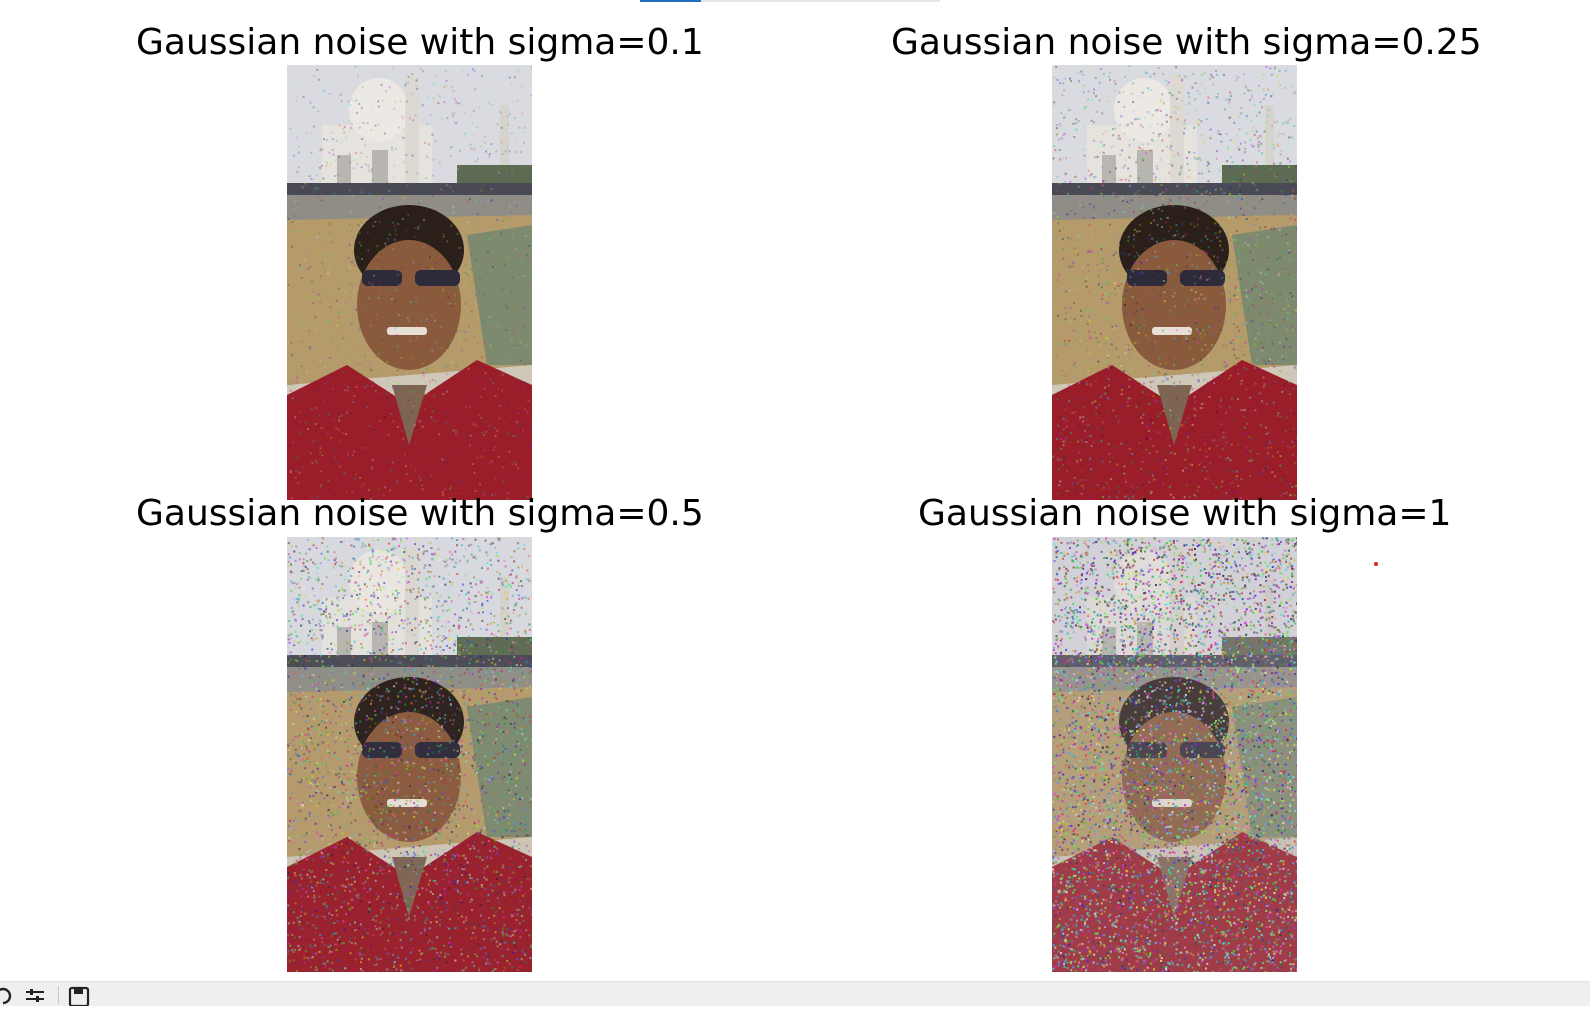 The height and width of the screenshot is (1010, 1590). Describe the element at coordinates (1376, 564) in the screenshot. I see `cursor-marker` at that location.